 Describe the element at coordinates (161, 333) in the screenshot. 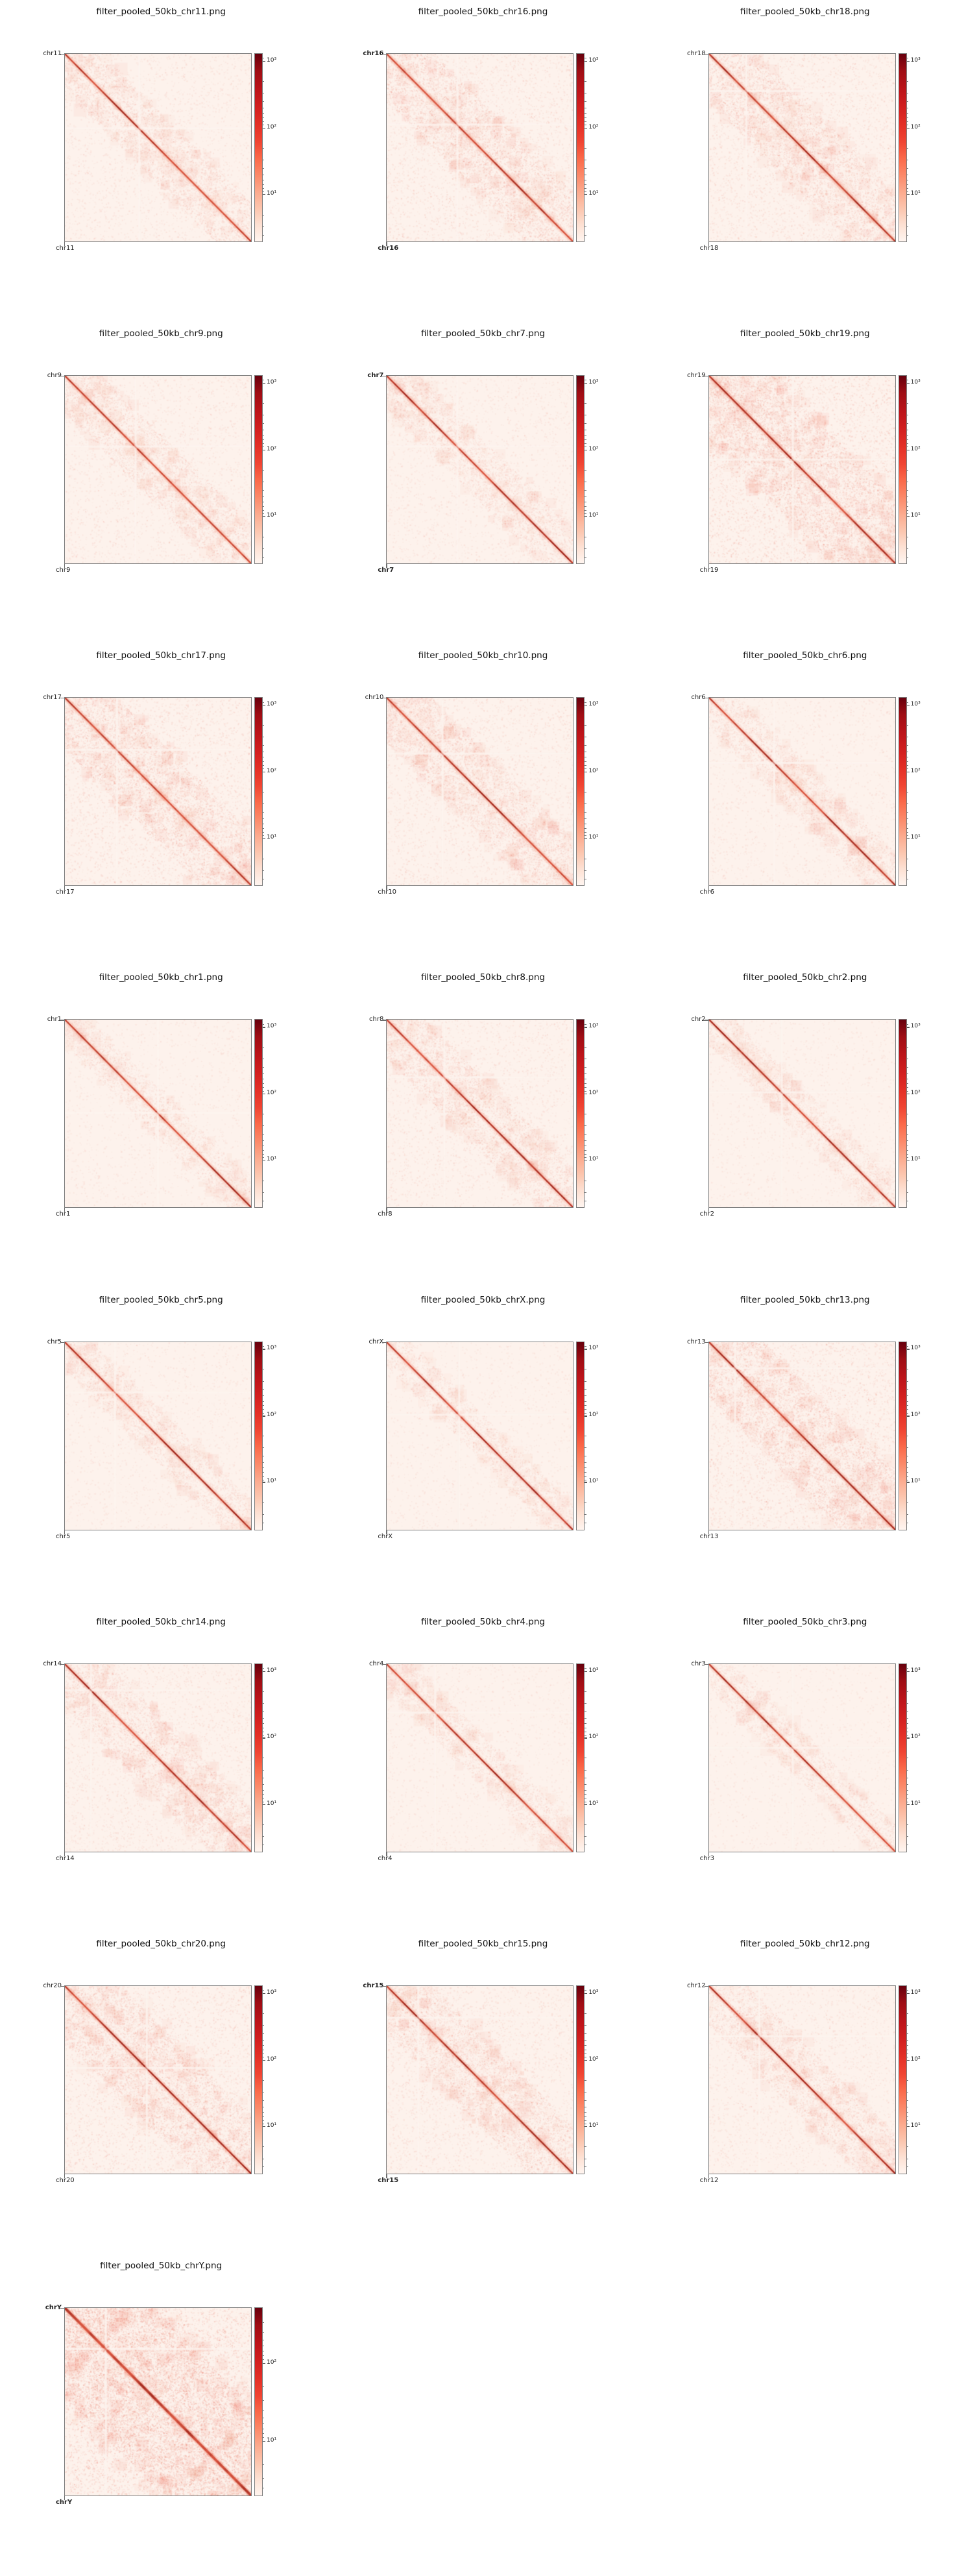

I see `panel-title: filter_pooled_50kb_chr9.png` at that location.